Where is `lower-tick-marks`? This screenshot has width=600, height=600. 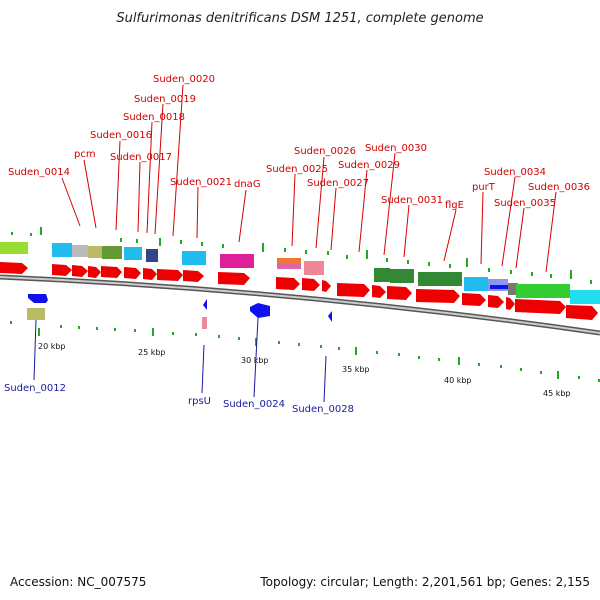 lower-tick-marks is located at coordinates (305, 351).